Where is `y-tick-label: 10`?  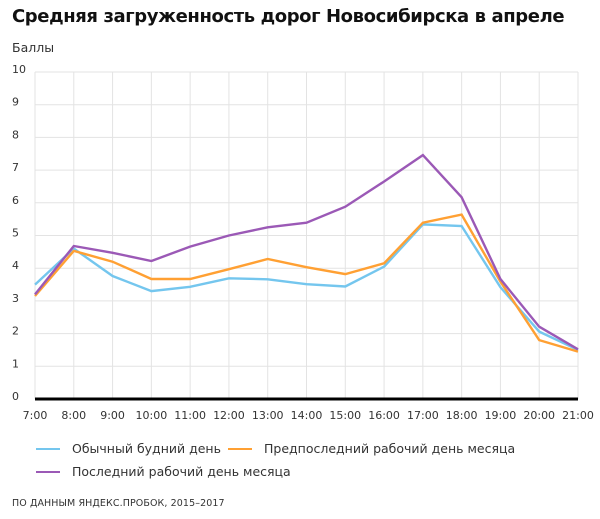 y-tick-label: 10 is located at coordinates (19, 69).